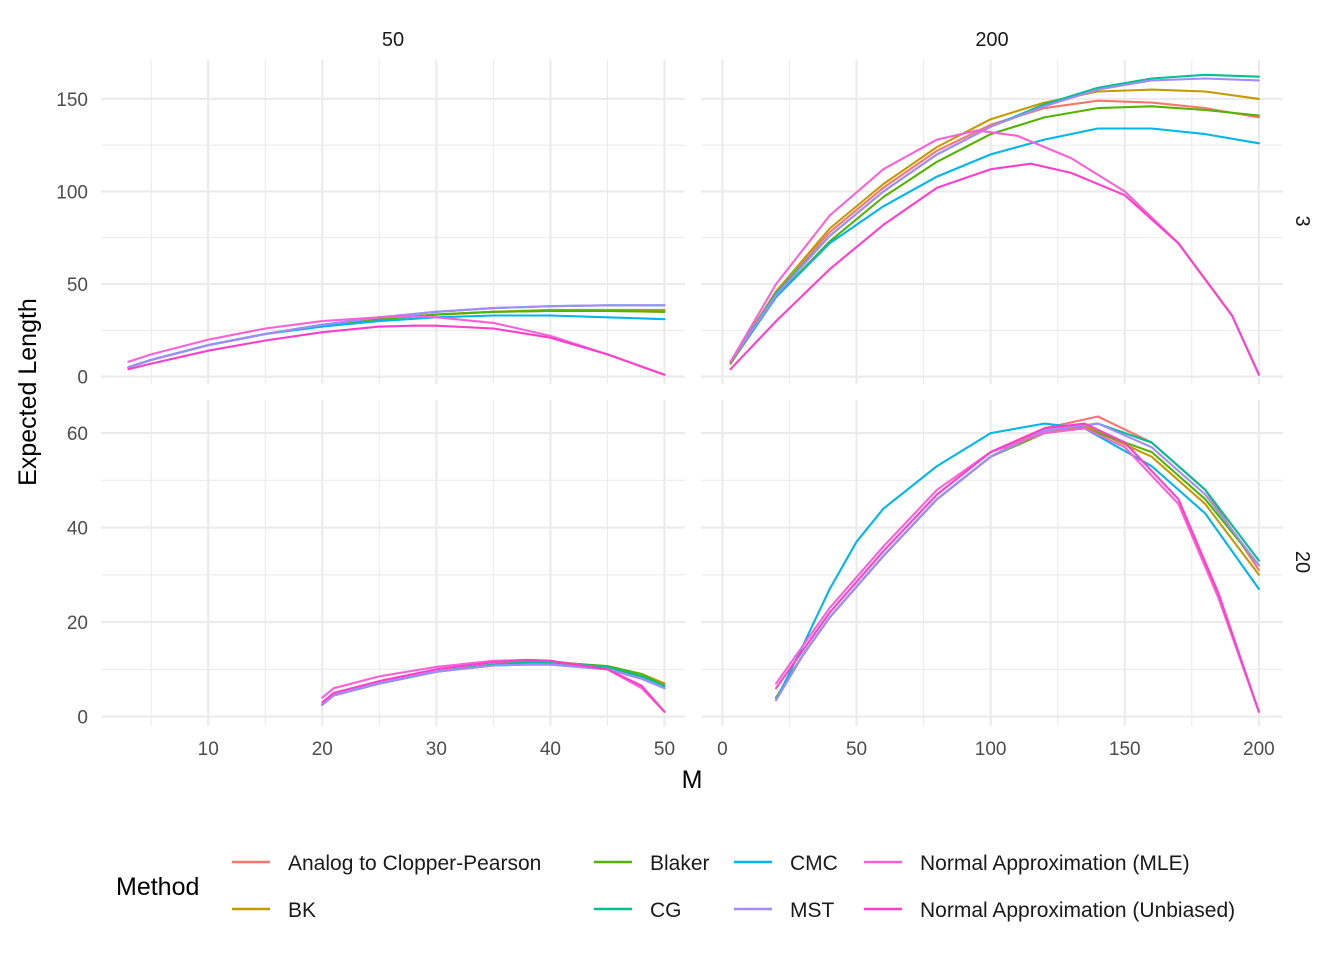  I want to click on legend-label: Blaker, so click(680, 863).